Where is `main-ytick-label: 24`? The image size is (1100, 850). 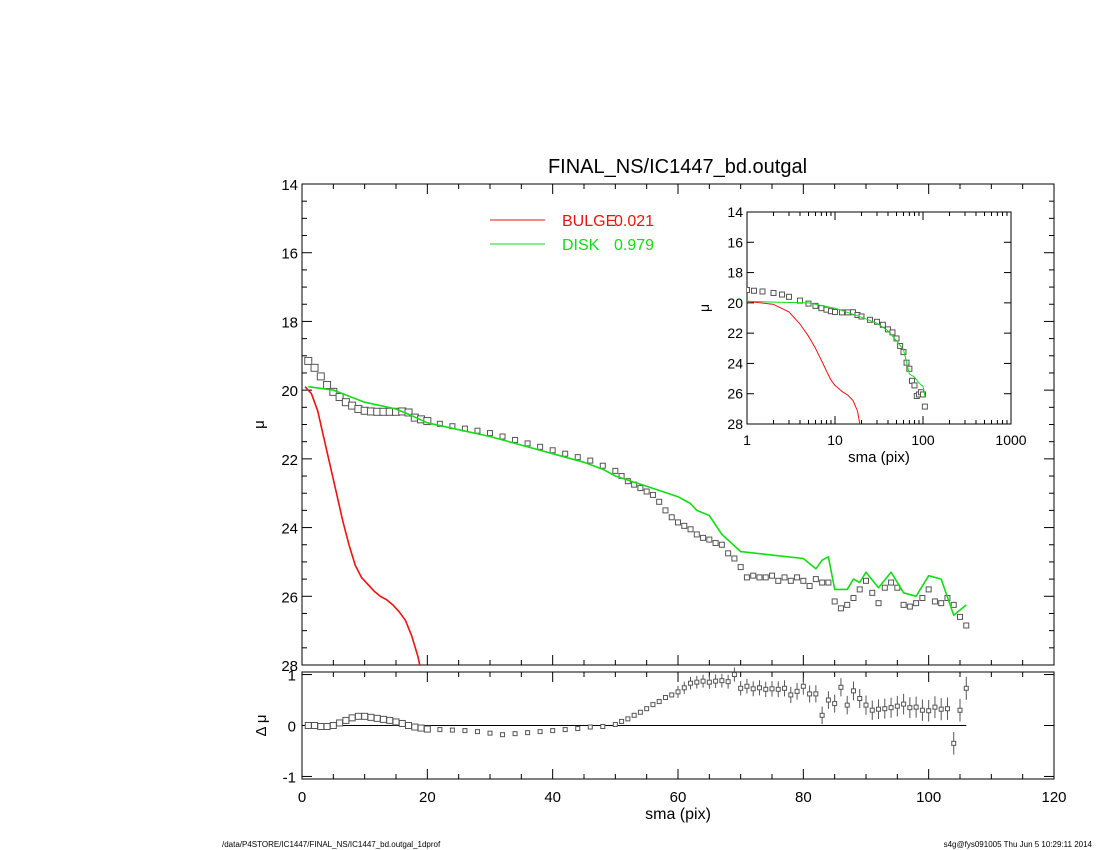
main-ytick-label: 24 is located at coordinates (289, 529).